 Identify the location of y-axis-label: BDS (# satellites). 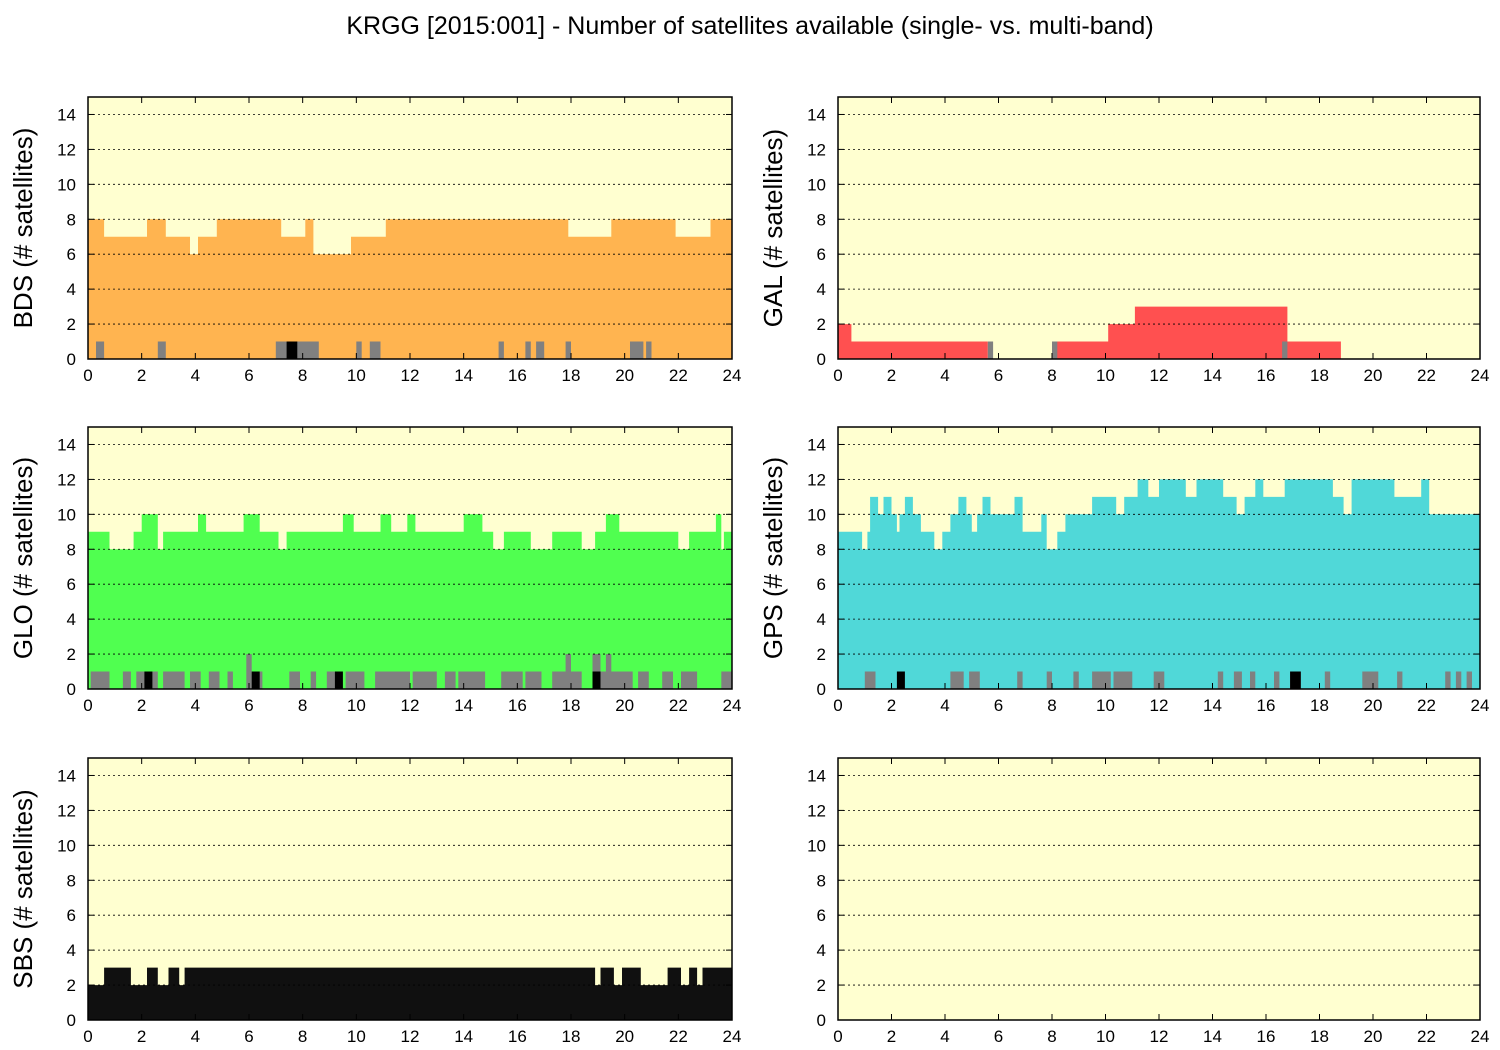
(23, 228).